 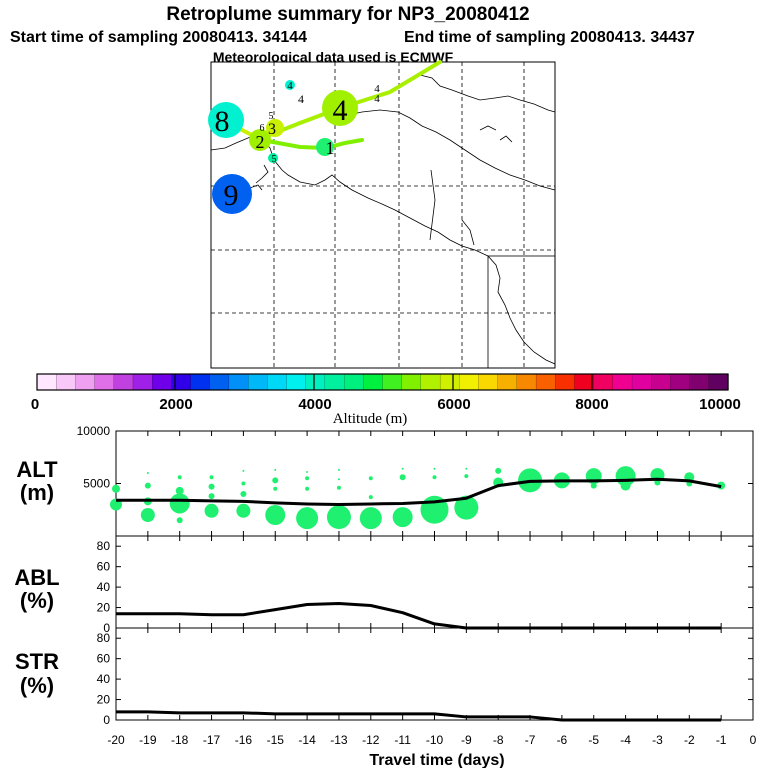 What do you see at coordinates (371, 740) in the screenshot?
I see `x-tick-label: -12` at bounding box center [371, 740].